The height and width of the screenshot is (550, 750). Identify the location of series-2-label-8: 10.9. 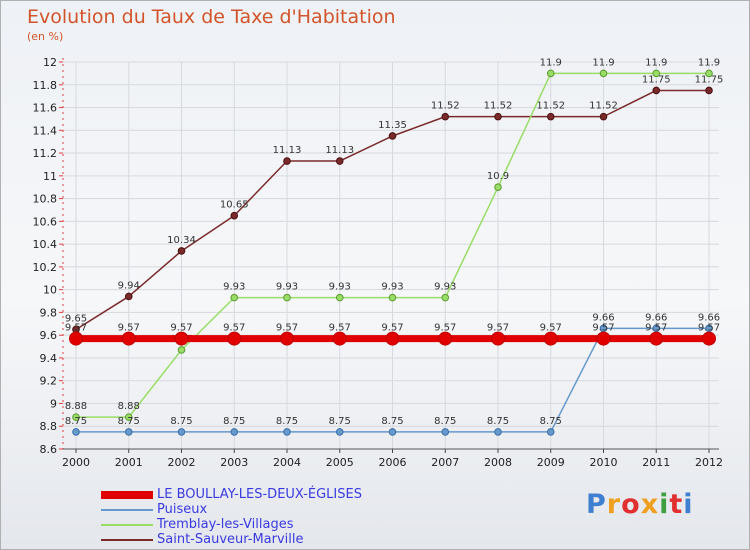
(498, 176).